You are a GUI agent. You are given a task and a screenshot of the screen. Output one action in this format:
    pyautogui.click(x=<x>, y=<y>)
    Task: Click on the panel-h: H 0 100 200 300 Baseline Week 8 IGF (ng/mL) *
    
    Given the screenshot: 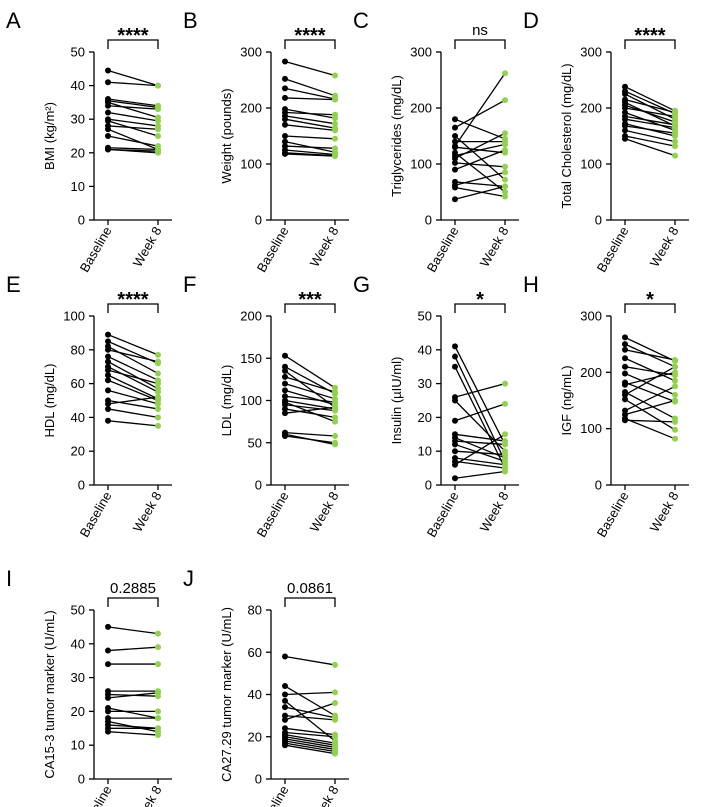 What is the action you would take?
    pyautogui.click(x=606, y=406)
    